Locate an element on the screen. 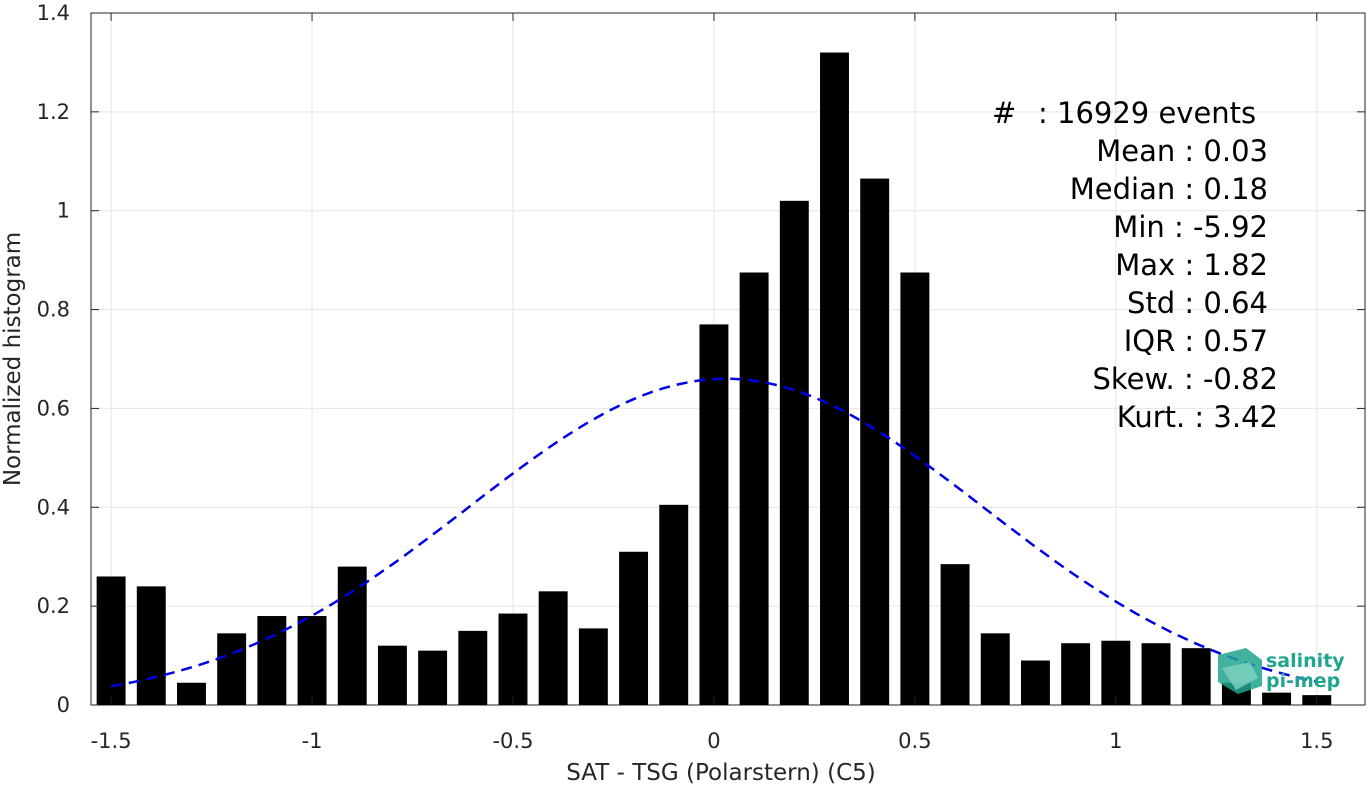 This screenshot has height=785, width=1367. y-tick-label: 1 is located at coordinates (63, 211).